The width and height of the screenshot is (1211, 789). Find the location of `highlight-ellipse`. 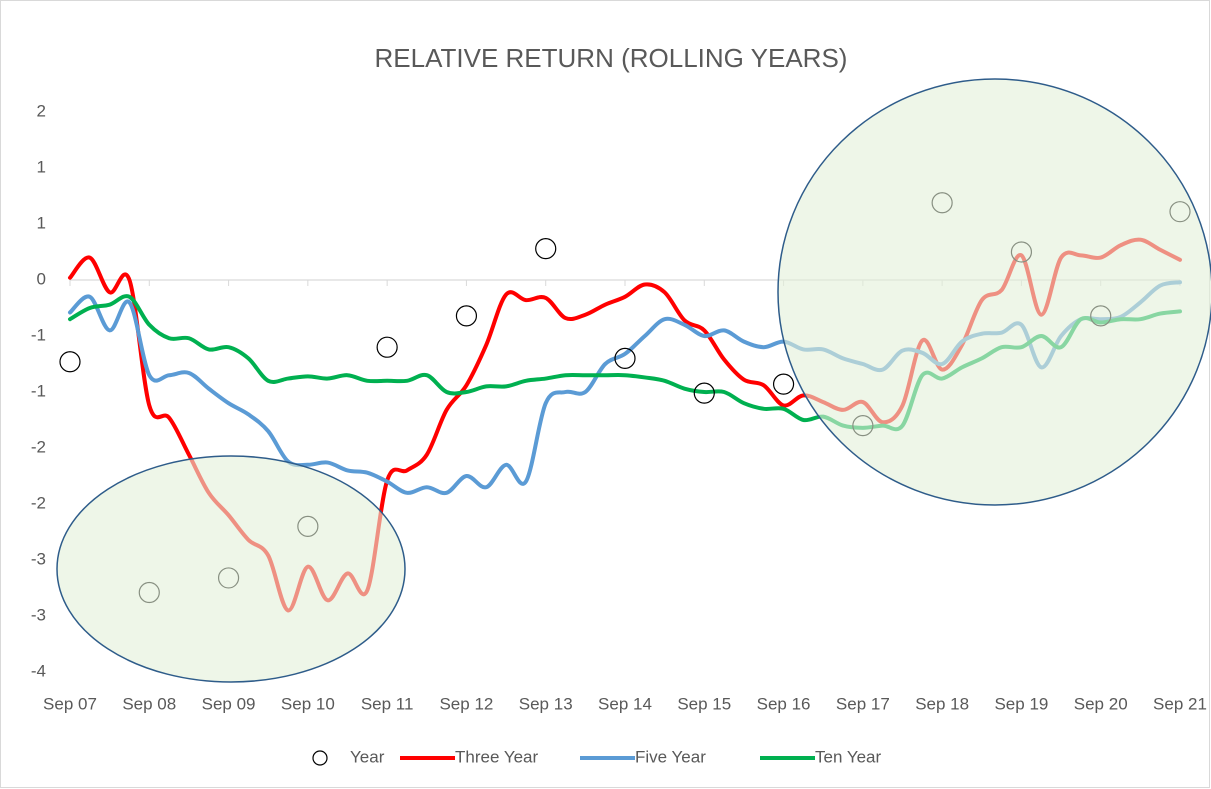

highlight-ellipse is located at coordinates (231, 569).